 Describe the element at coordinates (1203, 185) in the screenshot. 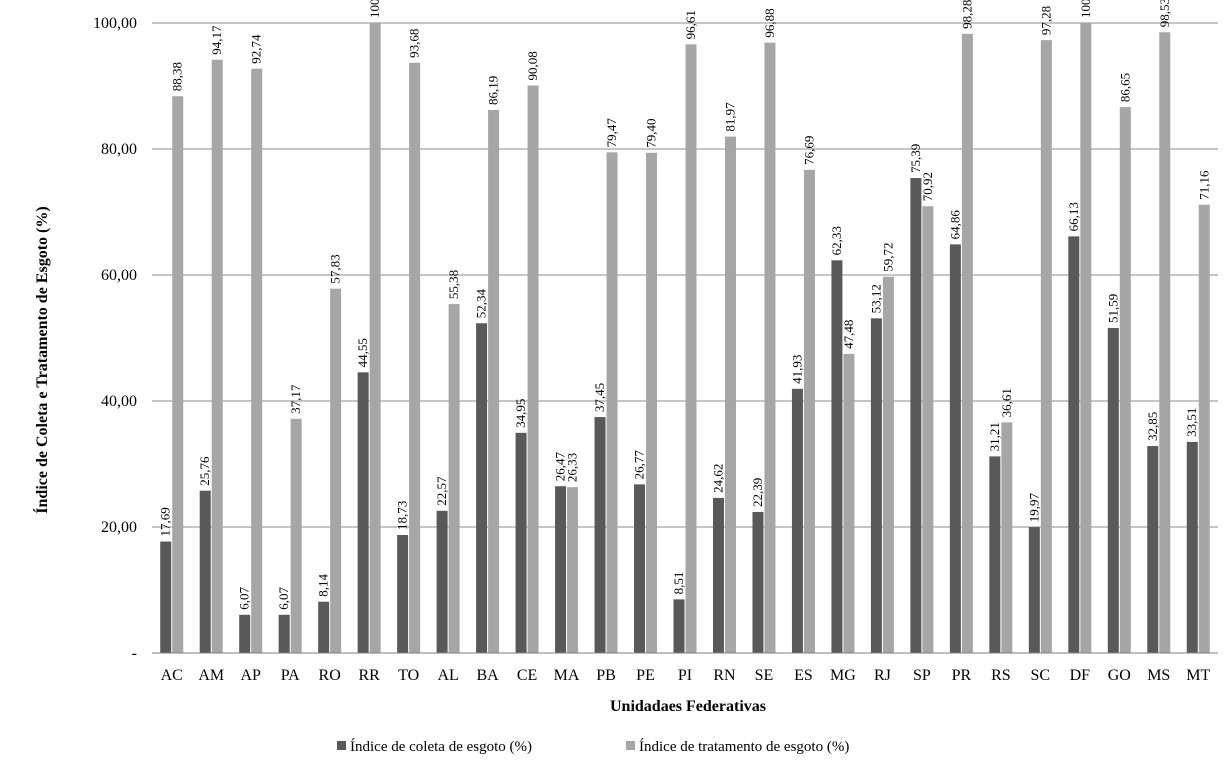

I see `value-label-tratamento: 71,16` at that location.